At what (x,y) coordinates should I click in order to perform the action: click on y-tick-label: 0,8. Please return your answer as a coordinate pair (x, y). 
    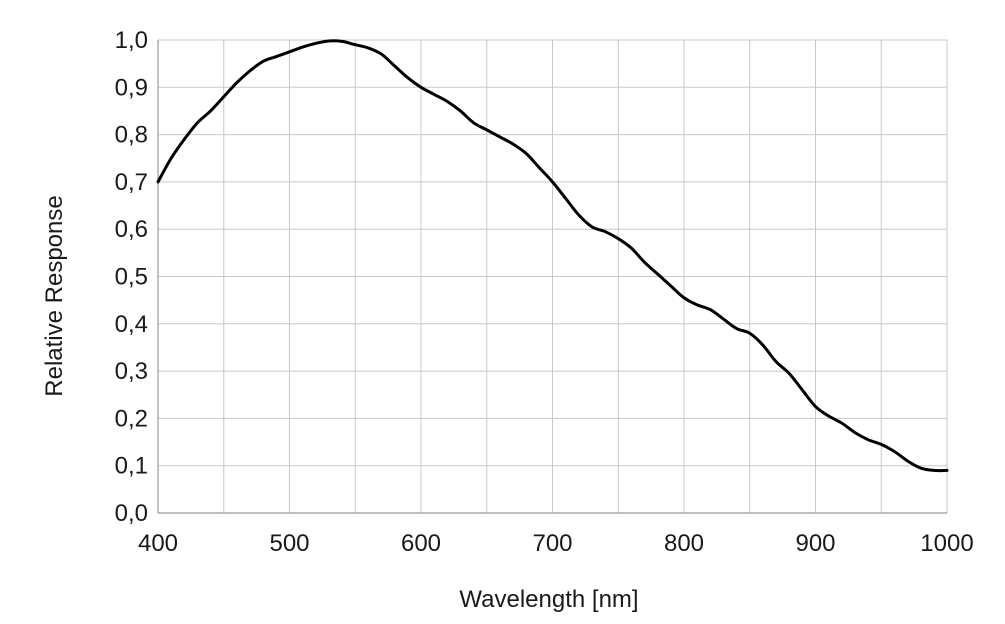
    Looking at the image, I should click on (131, 135).